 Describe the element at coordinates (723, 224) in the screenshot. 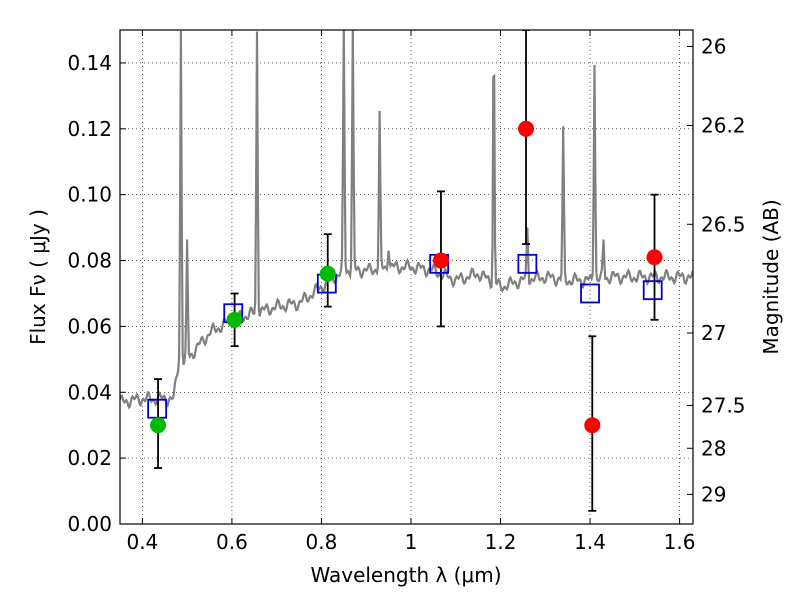

I see `y2-tick-label: 26.5` at that location.